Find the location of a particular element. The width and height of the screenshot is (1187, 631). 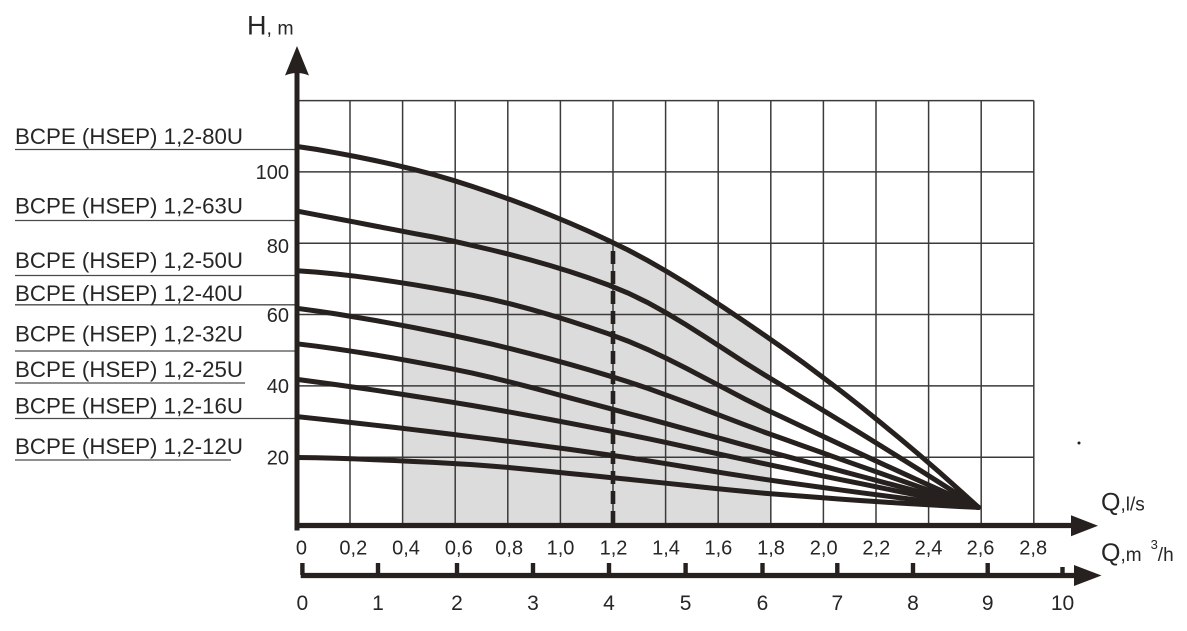

svg-text: BCPE (HSEP) 1,2-16U is located at coordinates (129, 405).